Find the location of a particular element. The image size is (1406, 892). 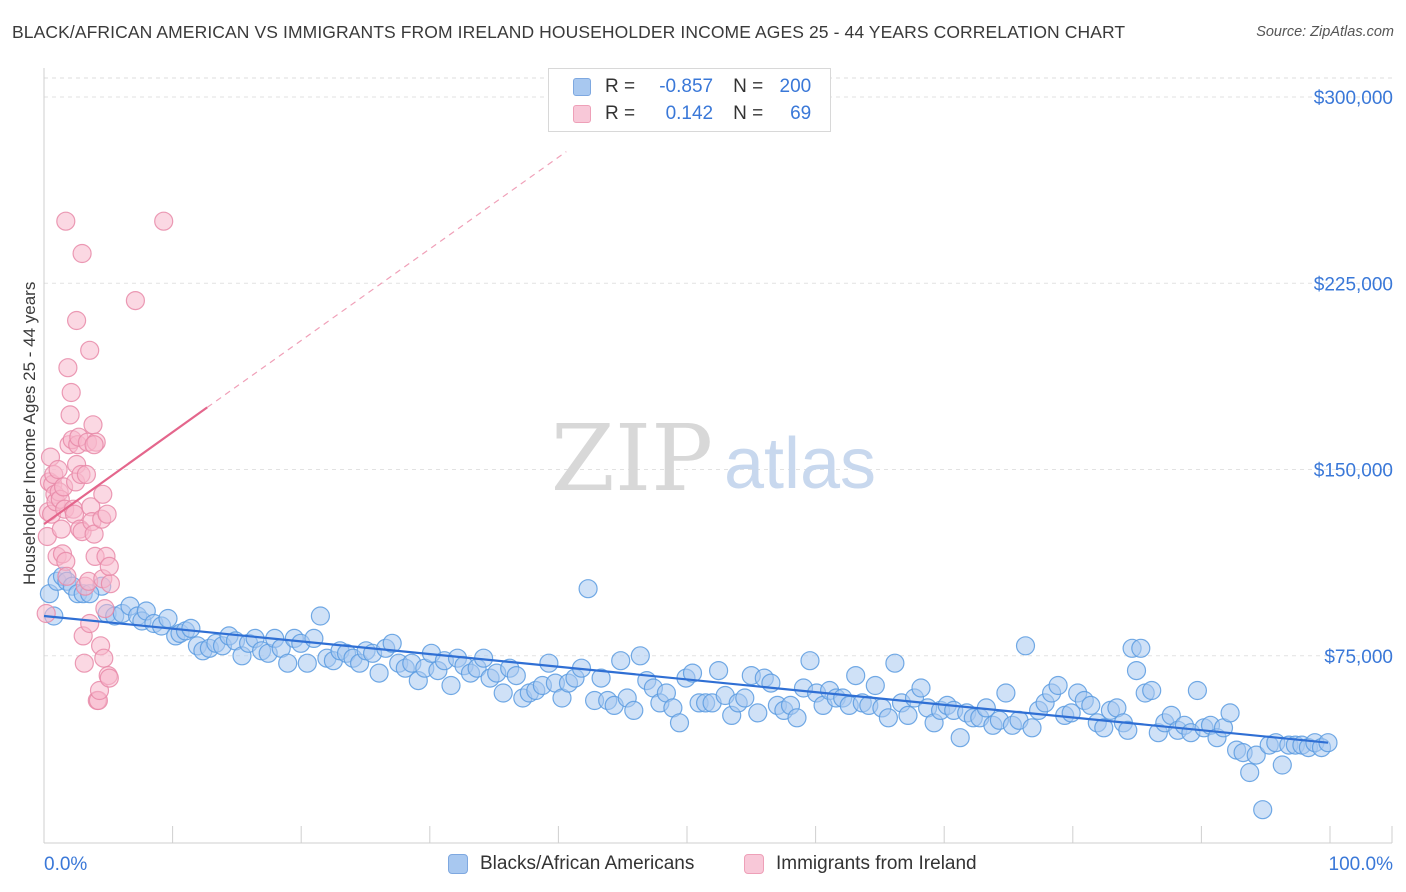

x-tick-label-max: 100.0% is located at coordinates (1361, 864).